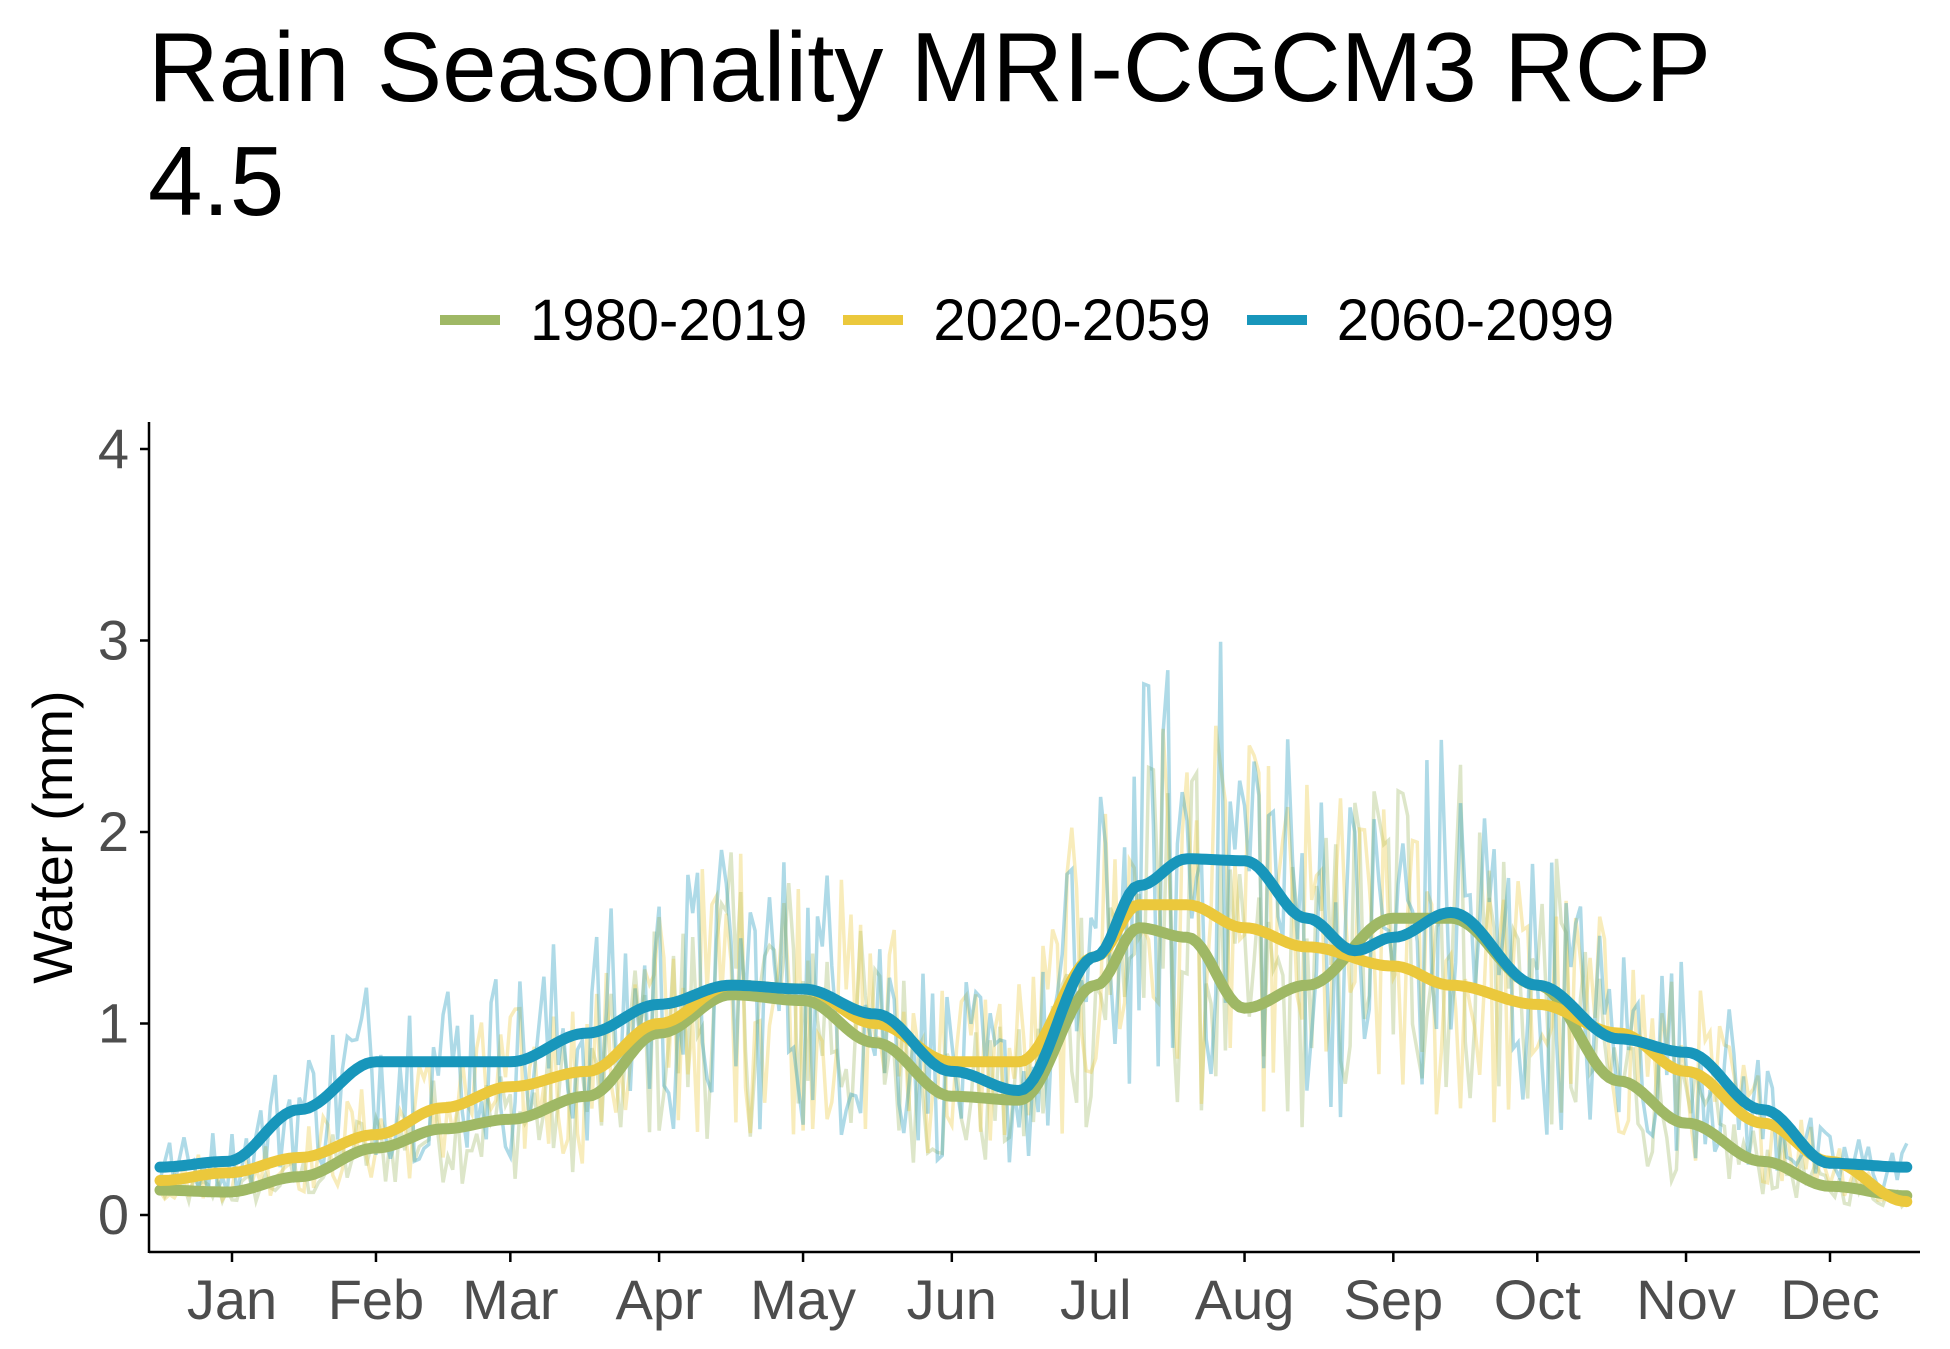 The width and height of the screenshot is (1950, 1349). I want to click on x-tick-label-feb: Feb, so click(376, 1299).